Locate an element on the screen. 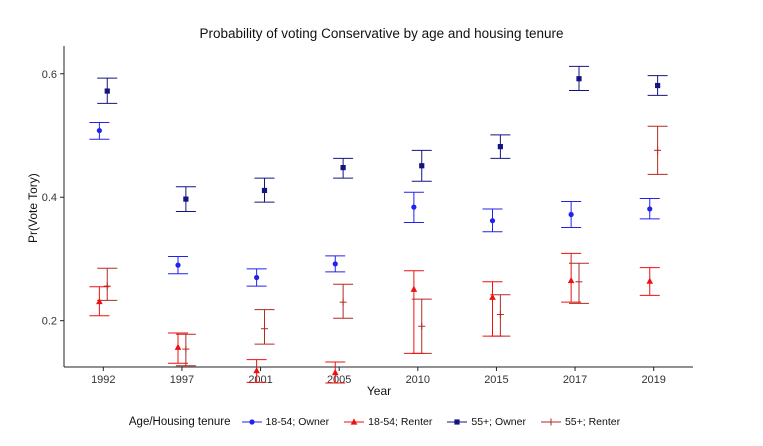  legend-label: 55+; Owner is located at coordinates (498, 422).